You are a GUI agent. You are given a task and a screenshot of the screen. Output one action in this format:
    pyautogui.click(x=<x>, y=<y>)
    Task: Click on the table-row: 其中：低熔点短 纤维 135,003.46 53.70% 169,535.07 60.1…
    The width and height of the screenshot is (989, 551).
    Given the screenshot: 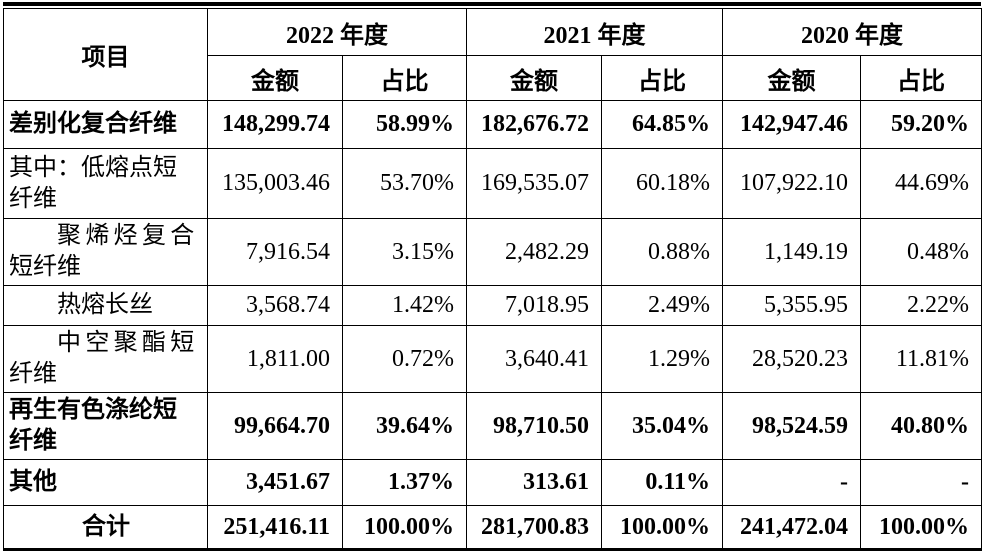 What is the action you would take?
    pyautogui.click(x=492, y=183)
    